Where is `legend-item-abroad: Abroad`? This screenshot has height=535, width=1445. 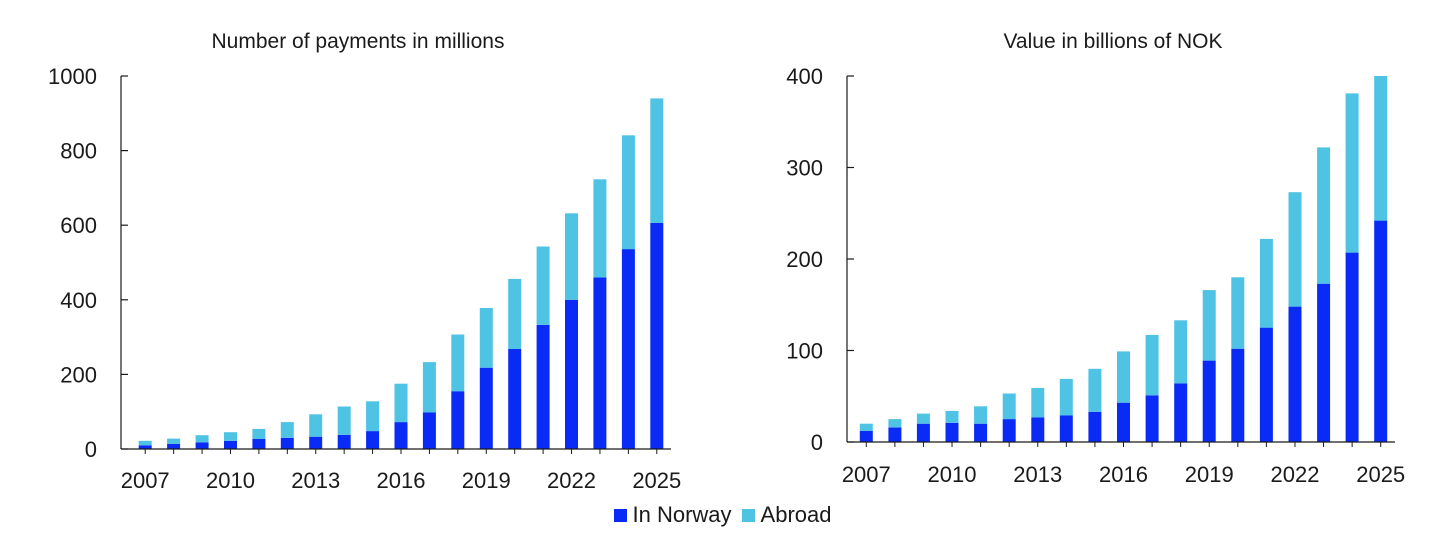
legend-item-abroad: Abroad is located at coordinates (786, 515).